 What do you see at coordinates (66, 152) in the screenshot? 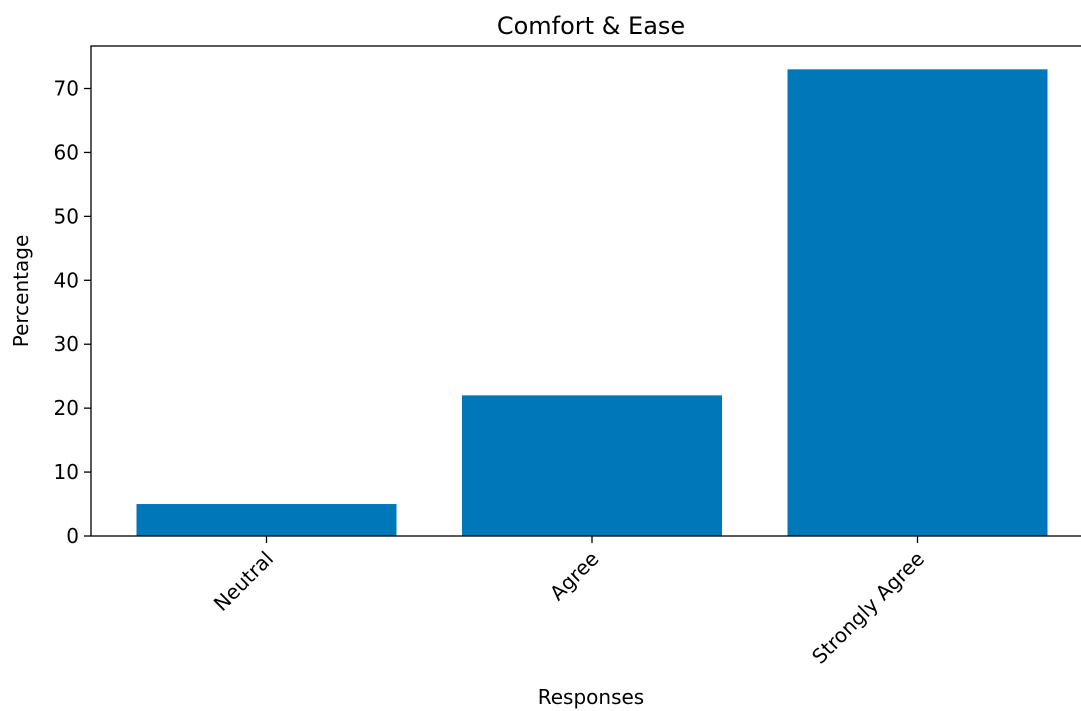
I see `y-tick-label: 60` at bounding box center [66, 152].